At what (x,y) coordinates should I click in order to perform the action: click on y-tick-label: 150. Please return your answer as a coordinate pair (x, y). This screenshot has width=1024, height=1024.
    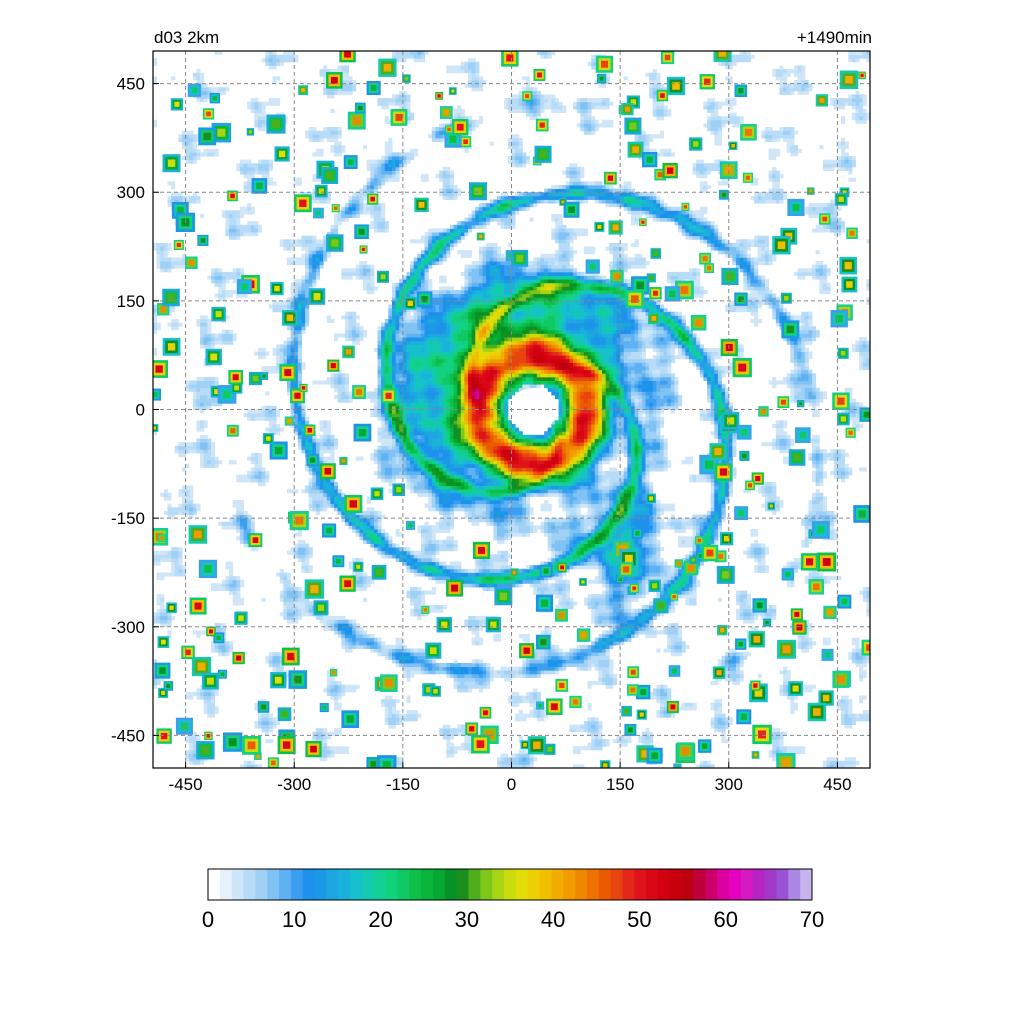
    Looking at the image, I should click on (131, 301).